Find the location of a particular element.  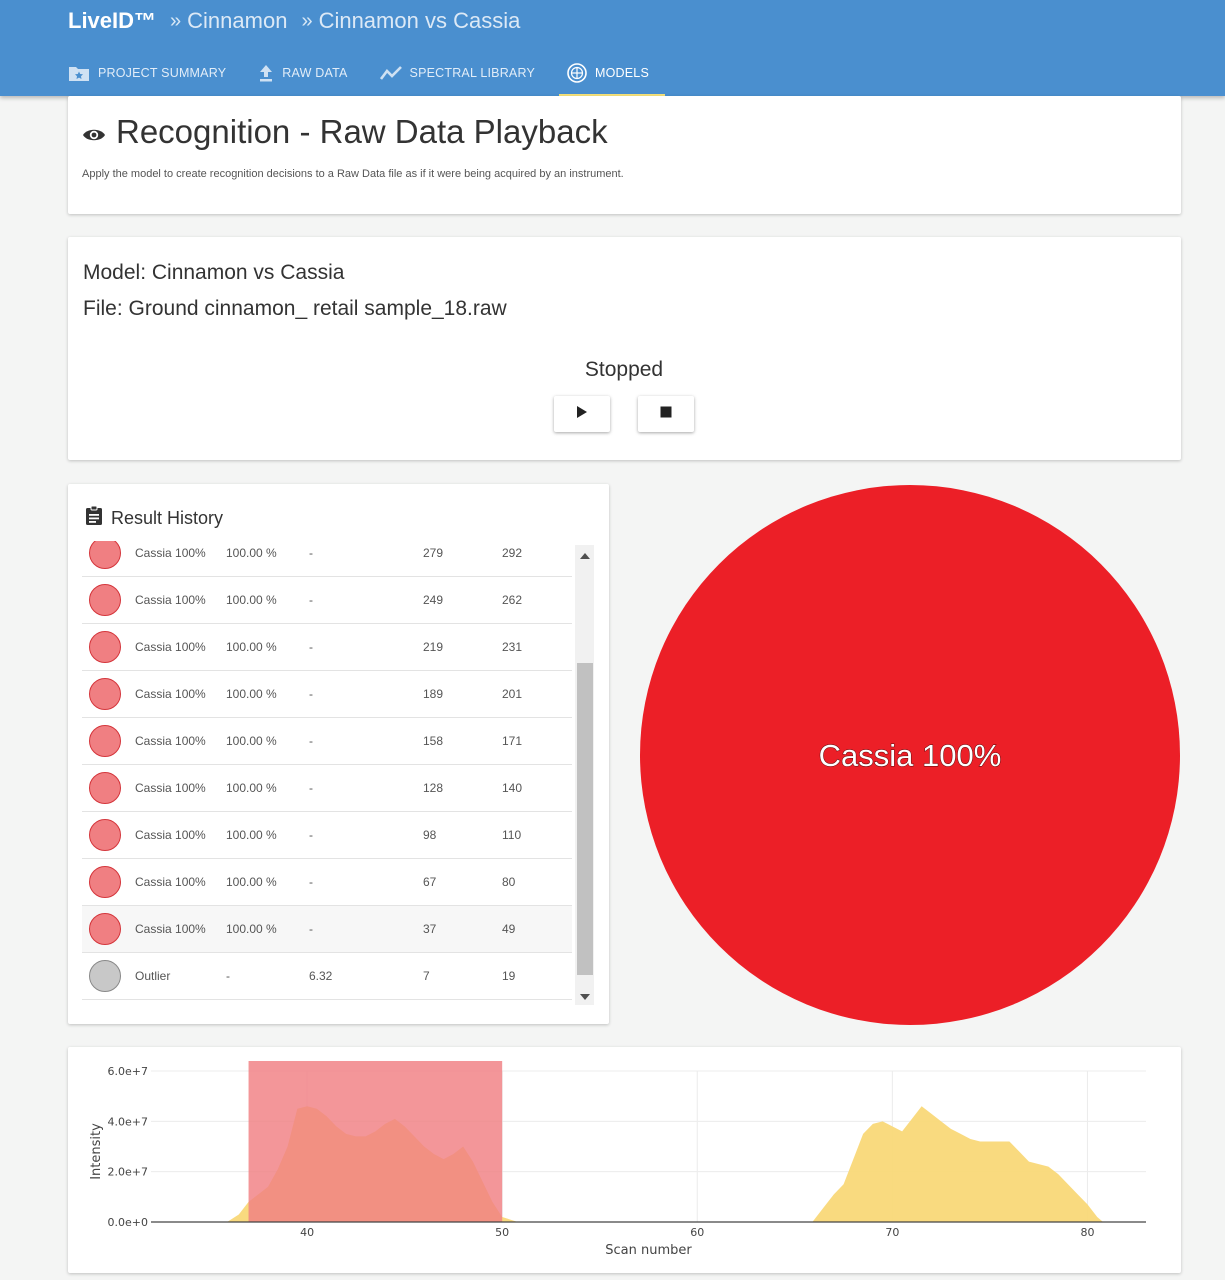

y-tick-label: 4.0e+7 is located at coordinates (128, 1121).